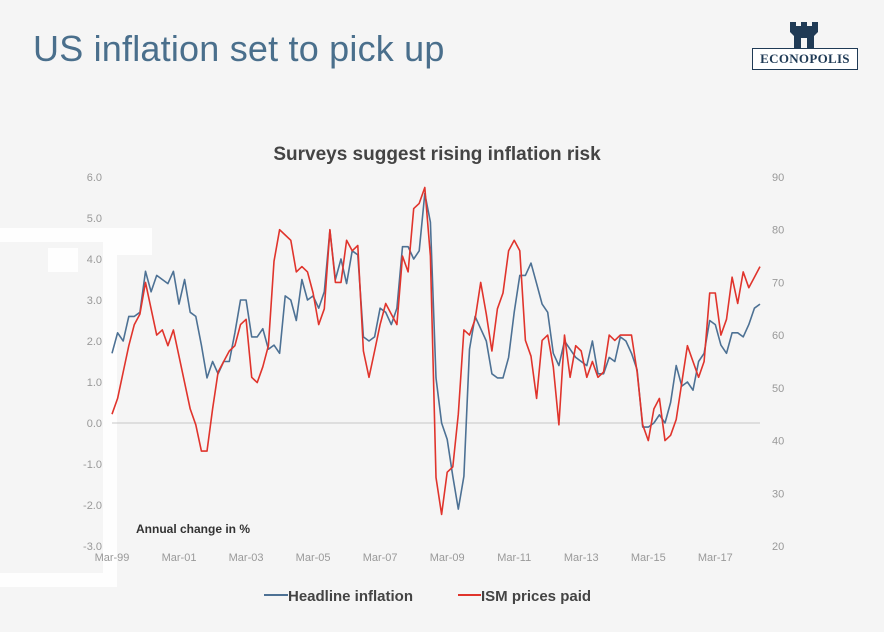 Image resolution: width=884 pixels, height=632 pixels. What do you see at coordinates (193, 529) in the screenshot?
I see `annotation: Annual change in %` at bounding box center [193, 529].